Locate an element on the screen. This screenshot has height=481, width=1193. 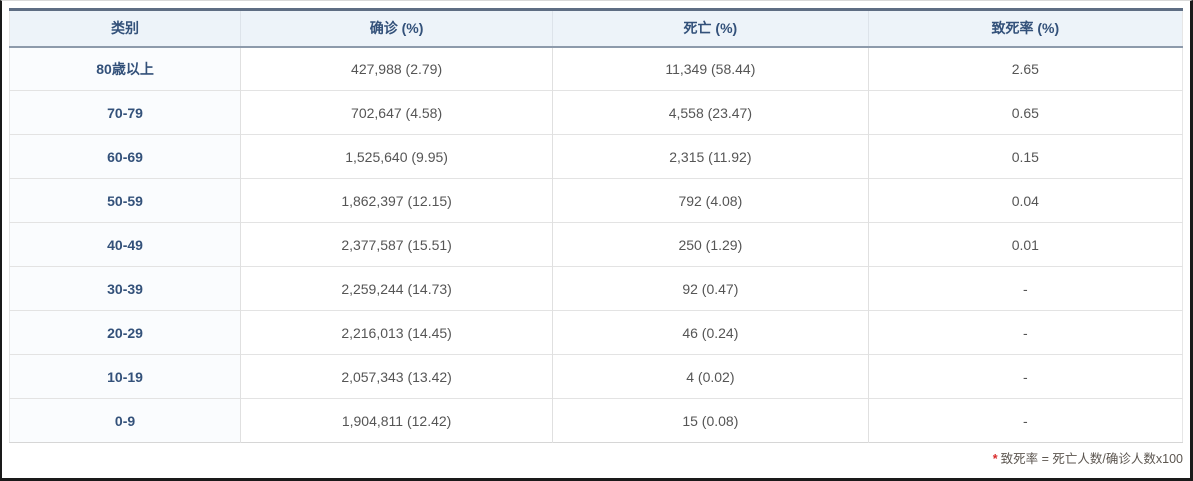
deaths-cell: 250 (1.29) is located at coordinates (710, 244).